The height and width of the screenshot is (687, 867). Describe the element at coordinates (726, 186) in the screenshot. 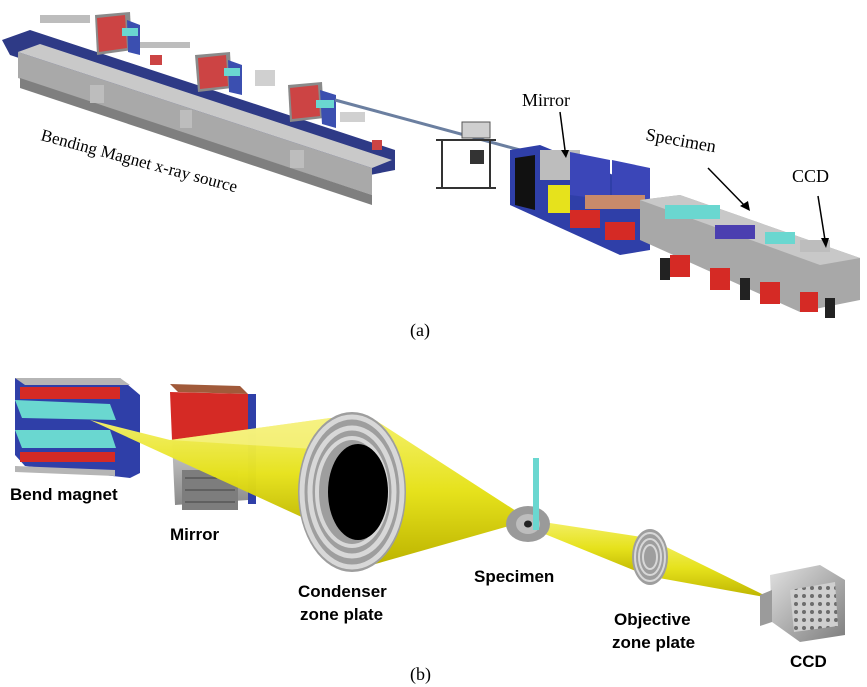

I see `specimen-arrow` at that location.